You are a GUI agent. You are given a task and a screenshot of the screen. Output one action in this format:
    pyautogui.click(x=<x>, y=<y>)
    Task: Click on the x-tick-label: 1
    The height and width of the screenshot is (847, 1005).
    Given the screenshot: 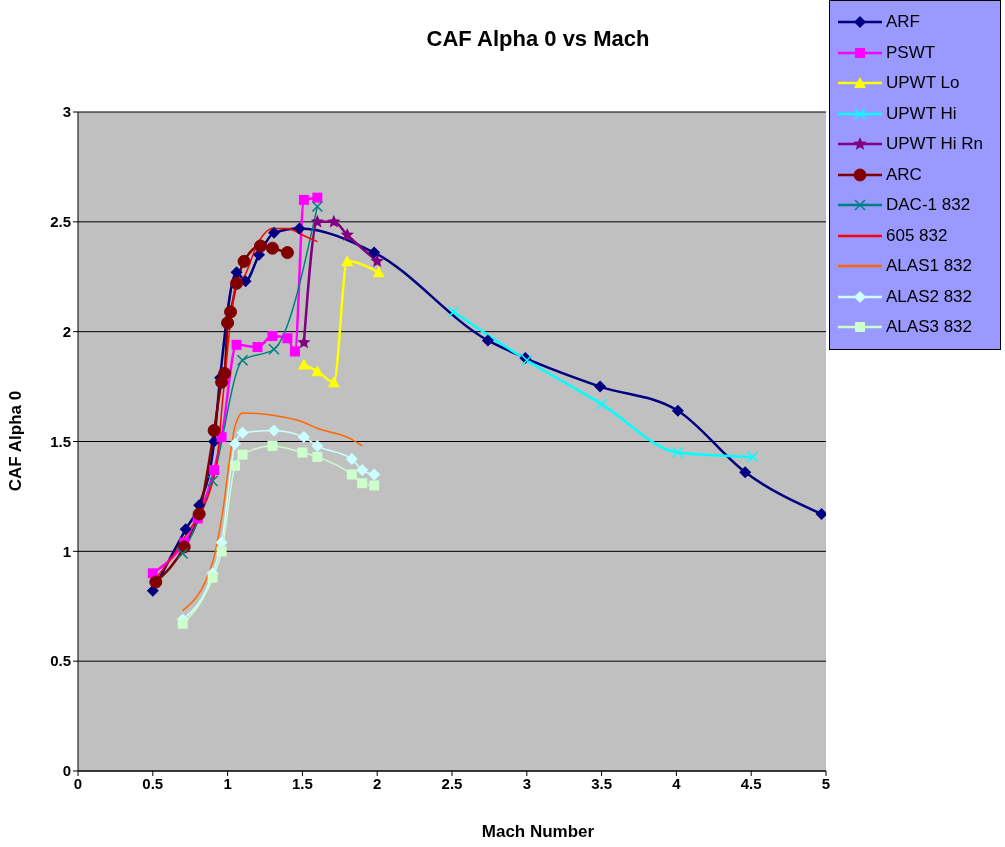 What is the action you would take?
    pyautogui.click(x=227, y=783)
    